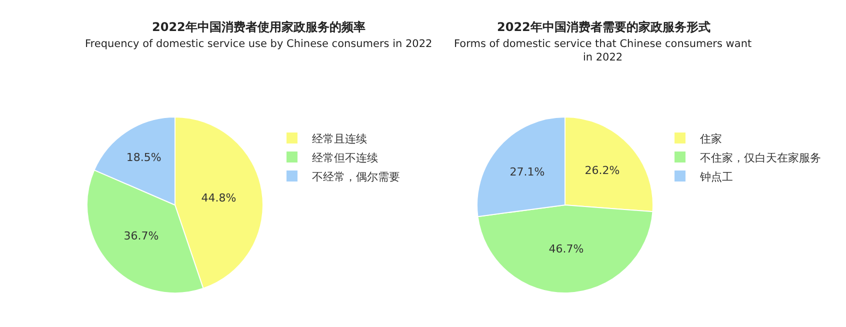 The width and height of the screenshot is (846, 327). What do you see at coordinates (527, 171) in the screenshot?
I see `data-label: 27.1%` at bounding box center [527, 171].